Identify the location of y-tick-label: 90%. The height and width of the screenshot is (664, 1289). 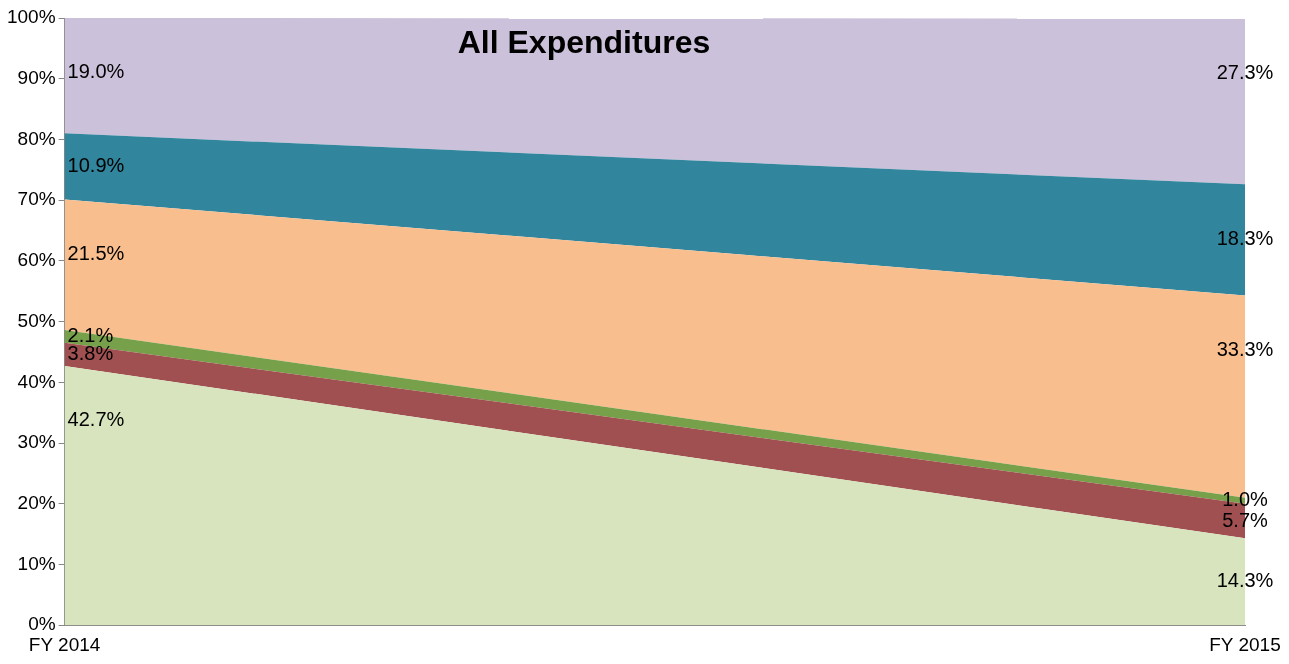
(36, 77).